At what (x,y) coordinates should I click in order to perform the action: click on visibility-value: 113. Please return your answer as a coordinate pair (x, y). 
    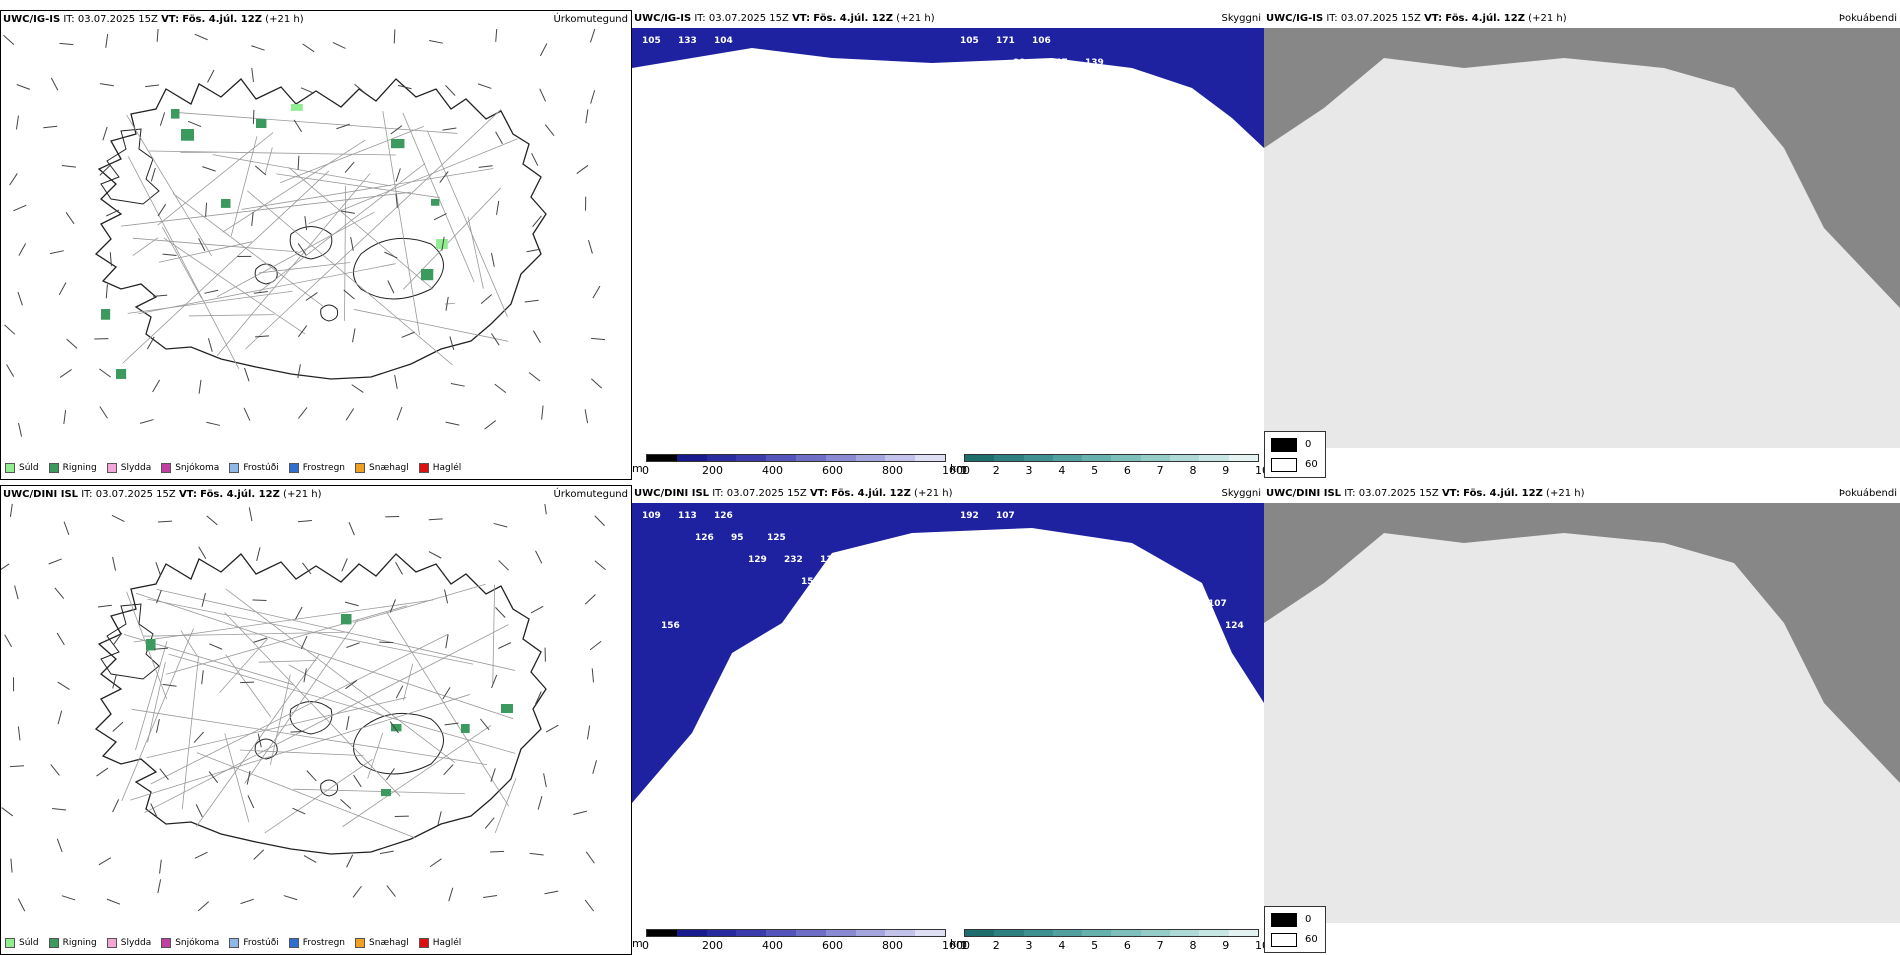
    Looking at the image, I should click on (687, 516).